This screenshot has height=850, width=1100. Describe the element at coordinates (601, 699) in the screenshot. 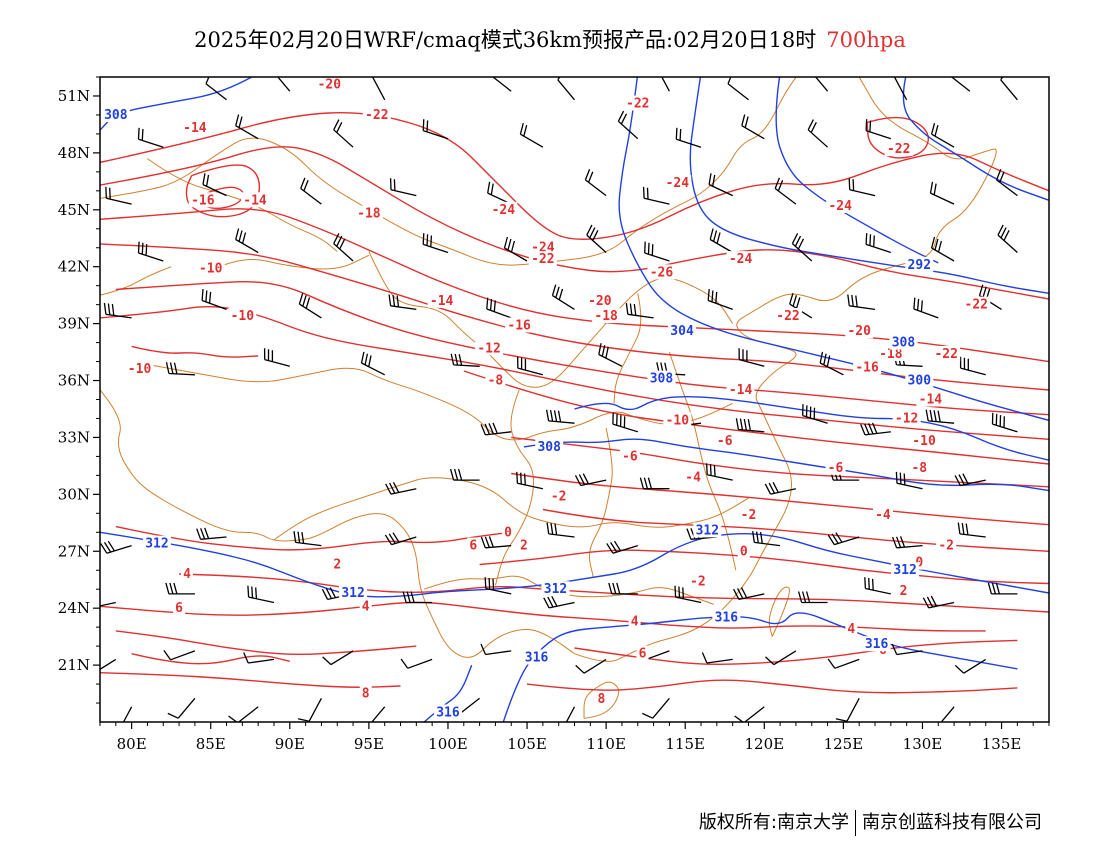

I see `temperature-label: 8` at that location.